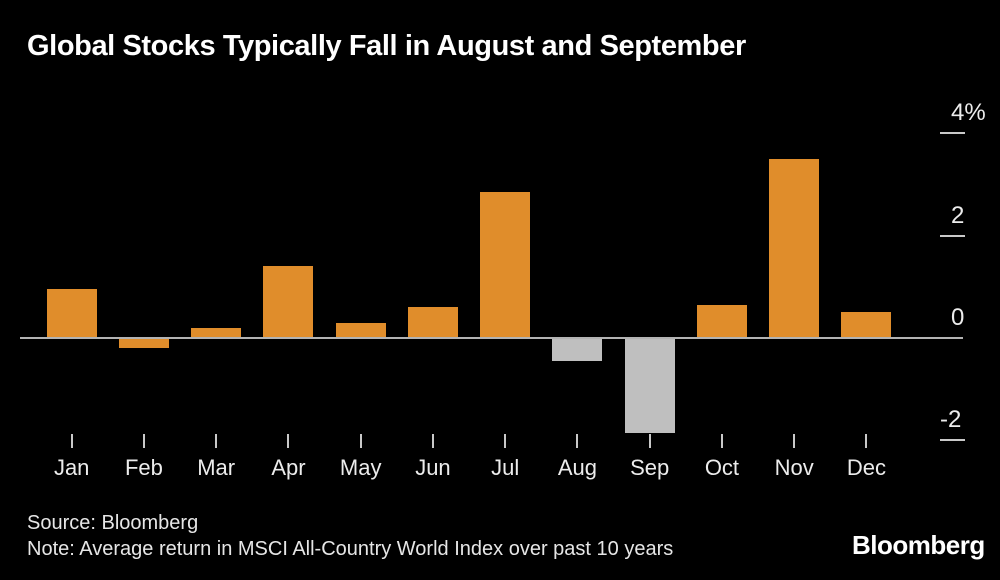 This screenshot has height=580, width=1000. Describe the element at coordinates (216, 332) in the screenshot. I see `bar-mar` at that location.